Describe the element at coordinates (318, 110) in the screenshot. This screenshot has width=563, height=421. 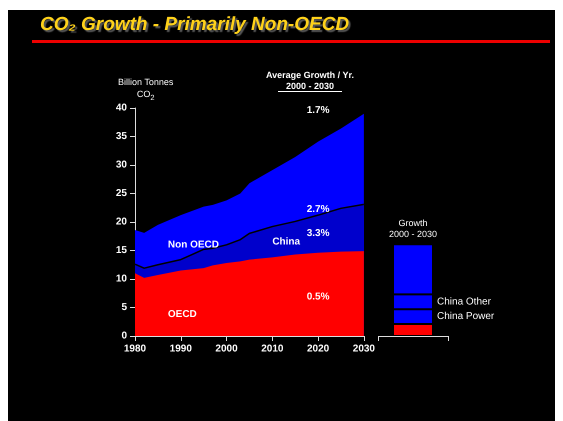
I see `annotation: 1.7%` at that location.